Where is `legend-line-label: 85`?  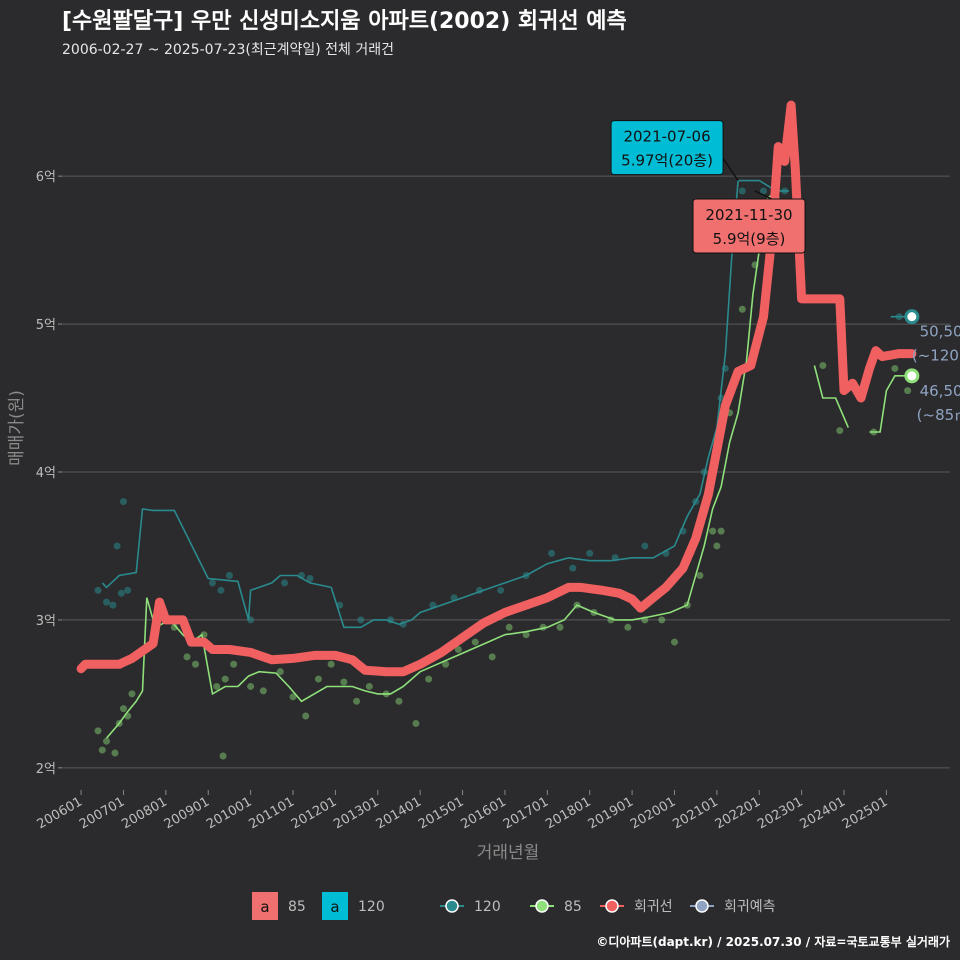
legend-line-label: 85 is located at coordinates (573, 907).